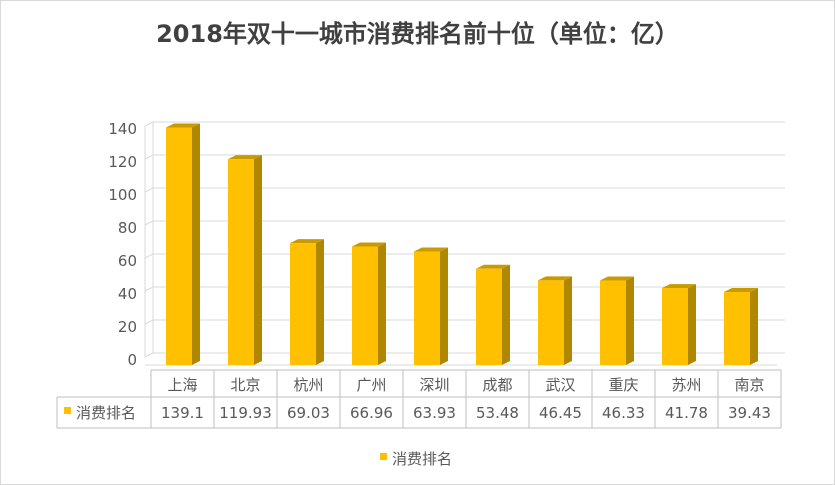 Image resolution: width=835 pixels, height=485 pixels. Describe the element at coordinates (434, 413) in the screenshot. I see `data-label: 63.93` at that location.